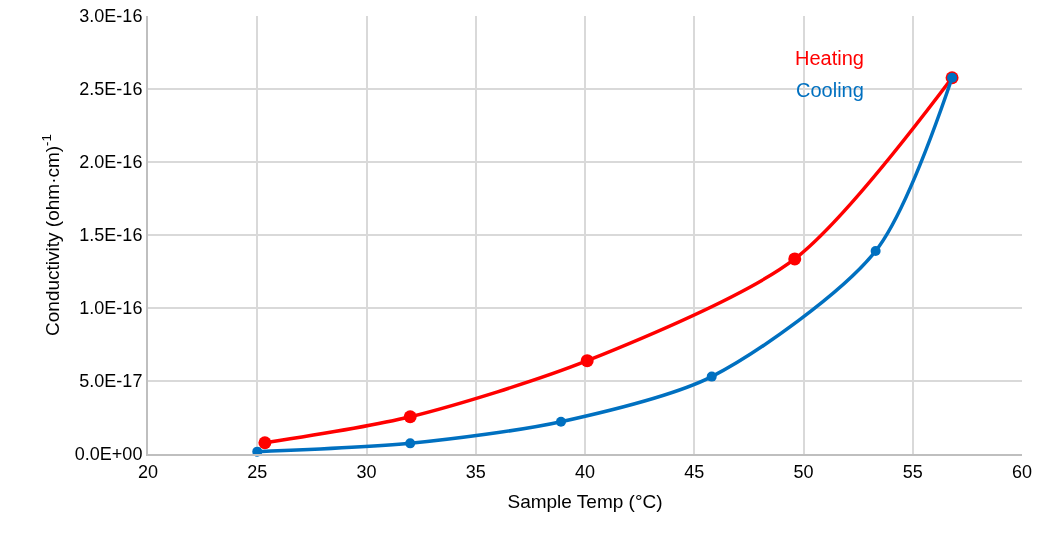 The height and width of the screenshot is (542, 1040). I want to click on y-tick-label: 3.0E-16, so click(111, 16).